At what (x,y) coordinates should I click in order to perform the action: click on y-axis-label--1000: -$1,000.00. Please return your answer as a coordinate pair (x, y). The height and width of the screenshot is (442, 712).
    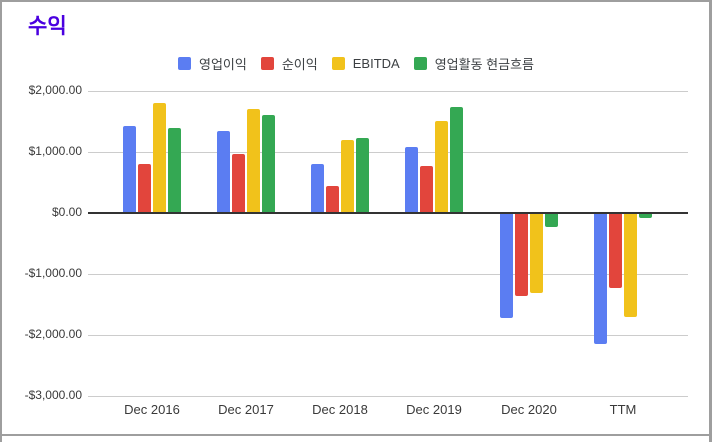
    Looking at the image, I should click on (53, 273).